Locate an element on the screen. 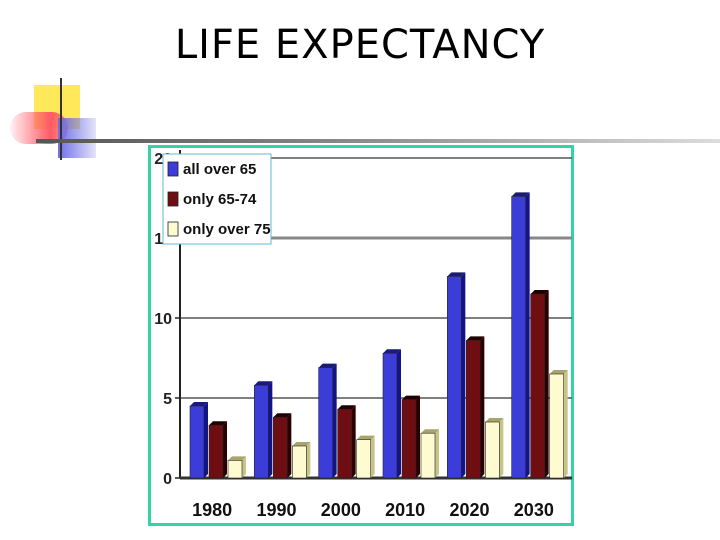  legend-label: only over 75 is located at coordinates (227, 229).